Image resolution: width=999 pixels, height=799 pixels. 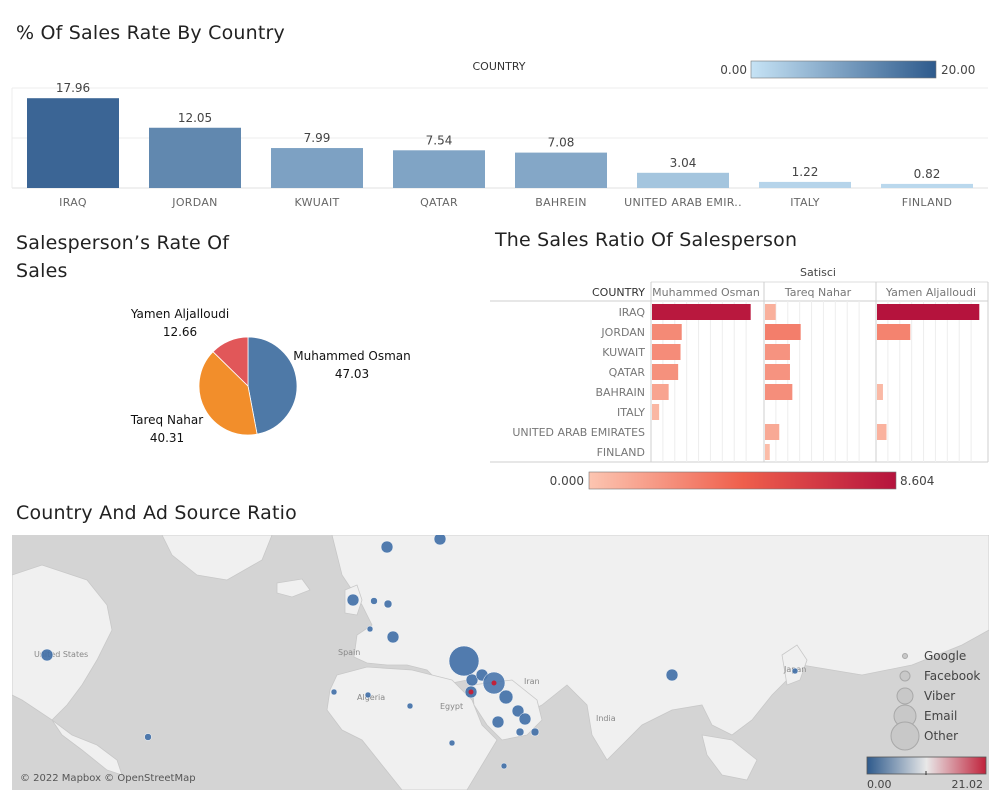 What do you see at coordinates (195, 118) in the screenshot?
I see `country-bar-value-label: 12.05` at bounding box center [195, 118].